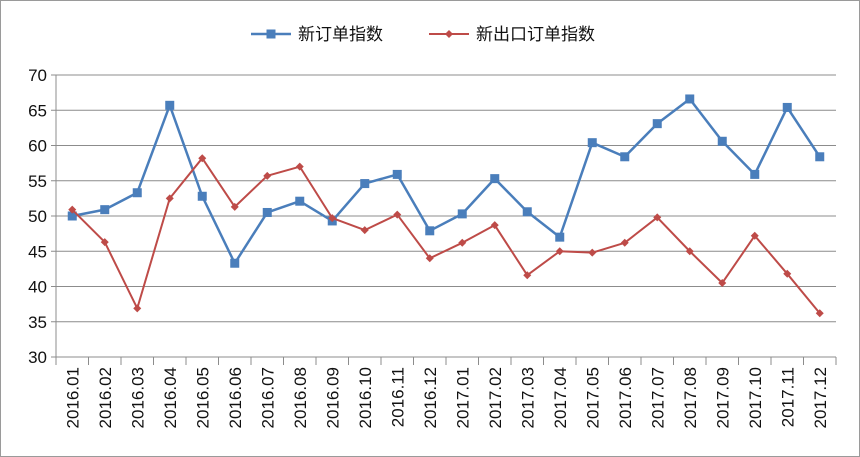 The height and width of the screenshot is (457, 860). Describe the element at coordinates (495, 397) in the screenshot. I see `x-tick-label: 2017.02` at that location.